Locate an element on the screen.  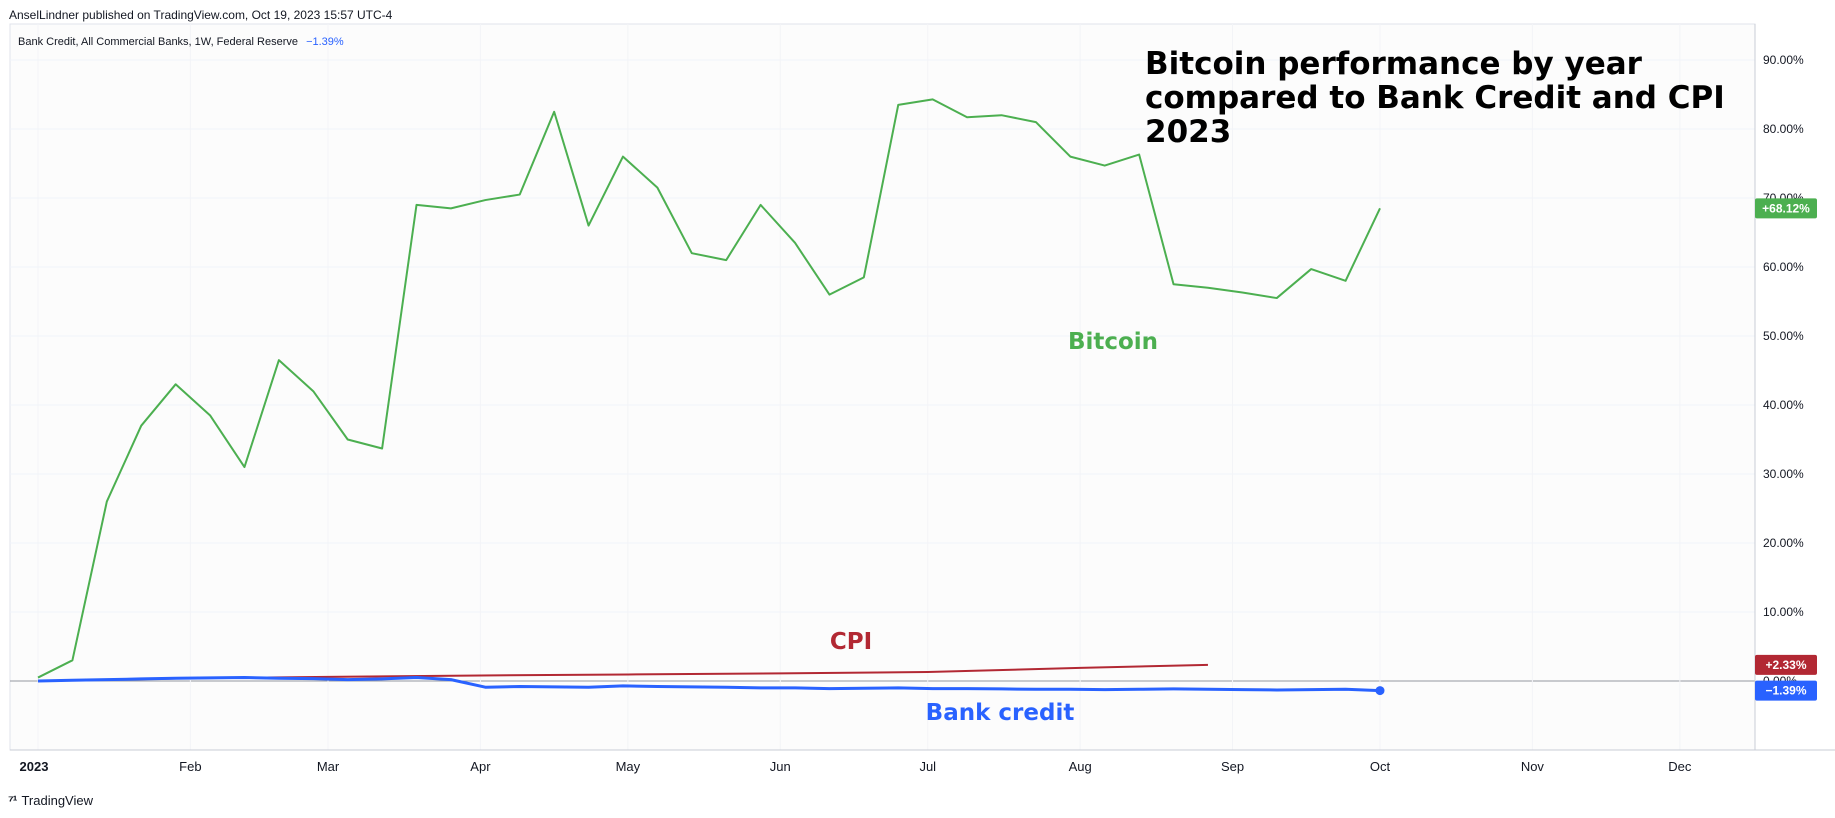
x-tick-label: Apr is located at coordinates (480, 766).